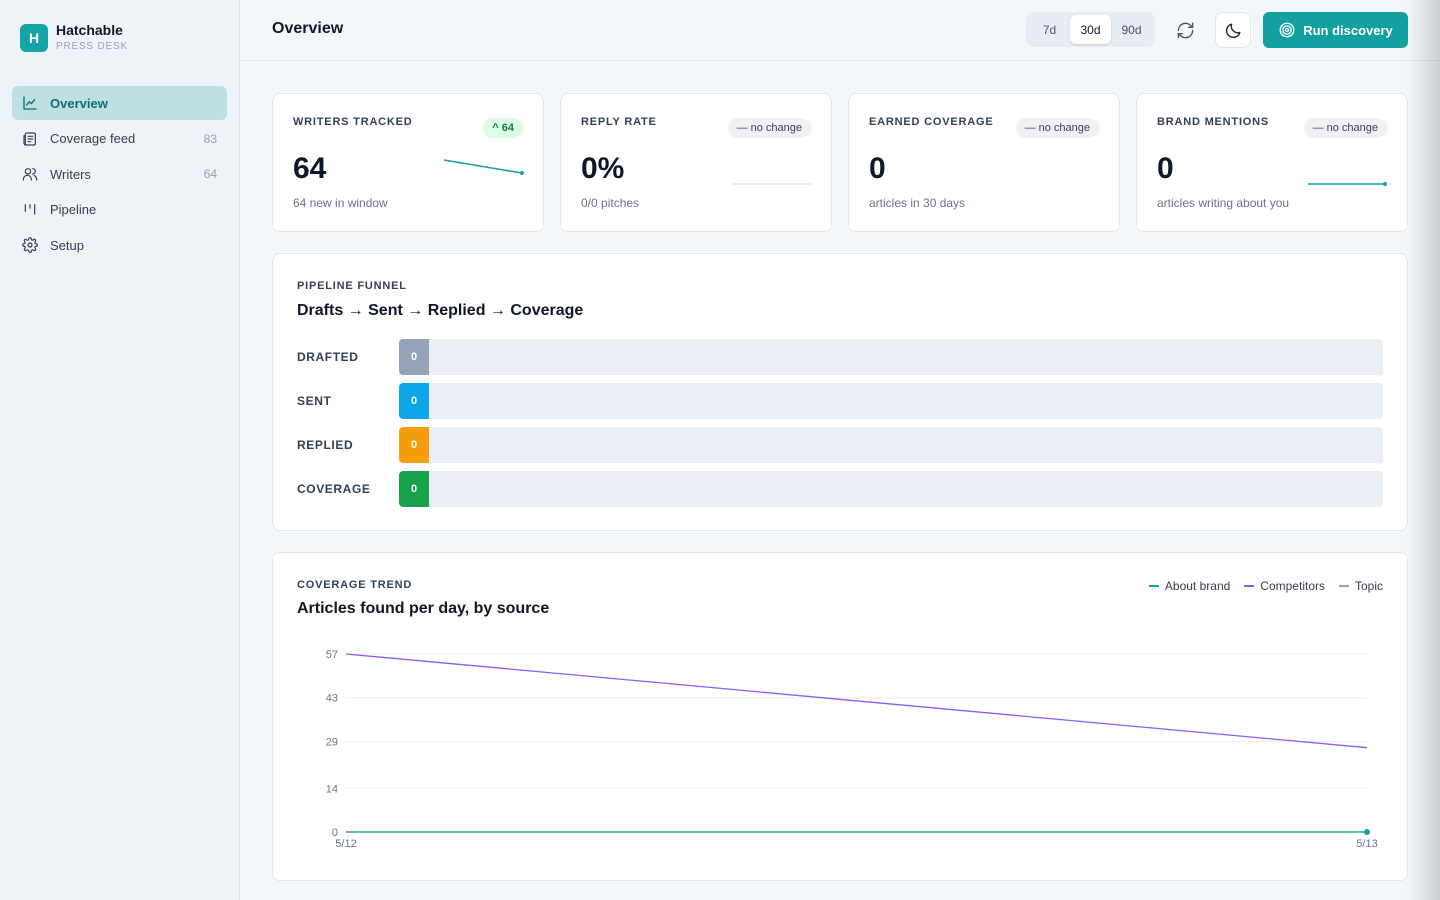 The height and width of the screenshot is (900, 1440). Describe the element at coordinates (332, 789) in the screenshot. I see `y-tick-label: 14` at that location.